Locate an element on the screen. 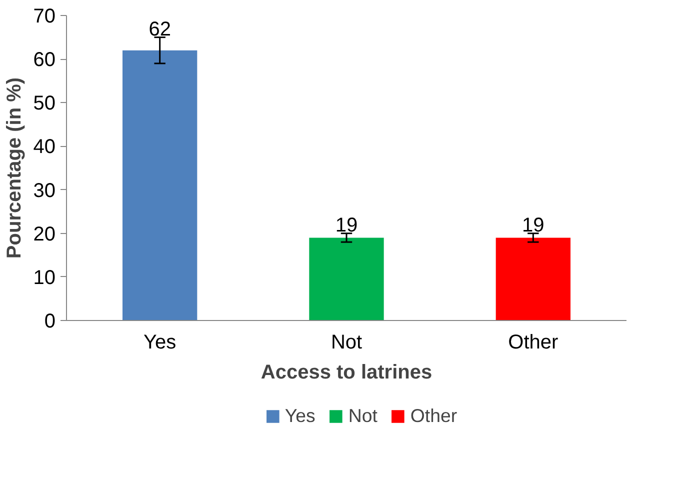 This screenshot has height=494, width=678. x-axis-title: Access to latrines is located at coordinates (346, 373).